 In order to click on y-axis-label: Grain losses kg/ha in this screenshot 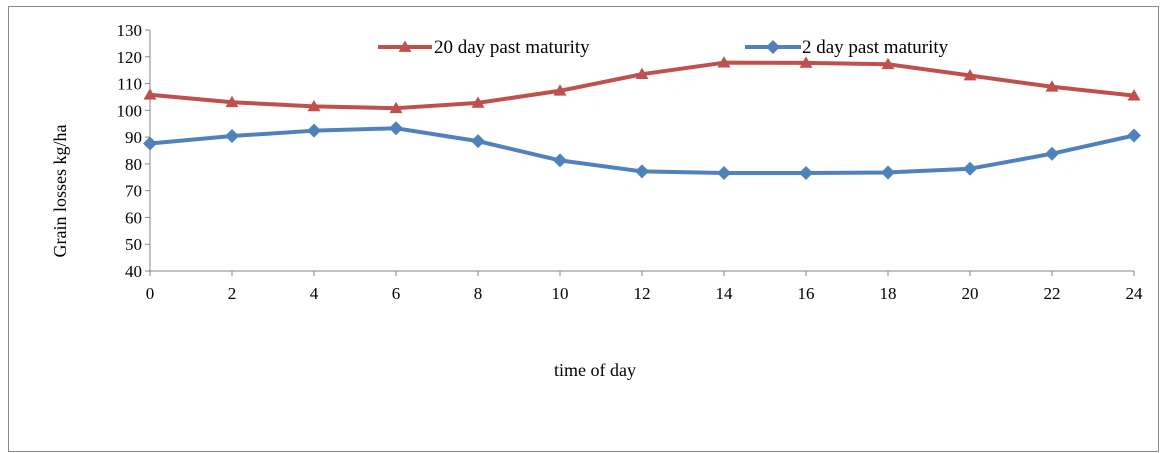, I will do `click(60, 191)`.